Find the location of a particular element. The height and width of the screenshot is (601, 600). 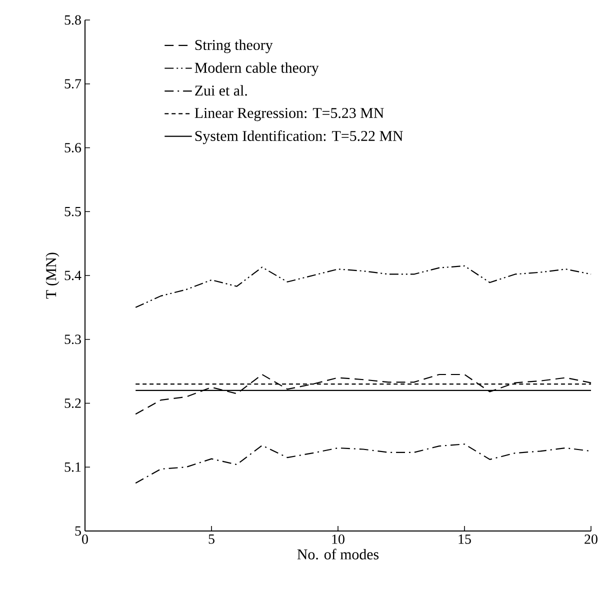

y-tick-label: 5.1 is located at coordinates (72, 467).